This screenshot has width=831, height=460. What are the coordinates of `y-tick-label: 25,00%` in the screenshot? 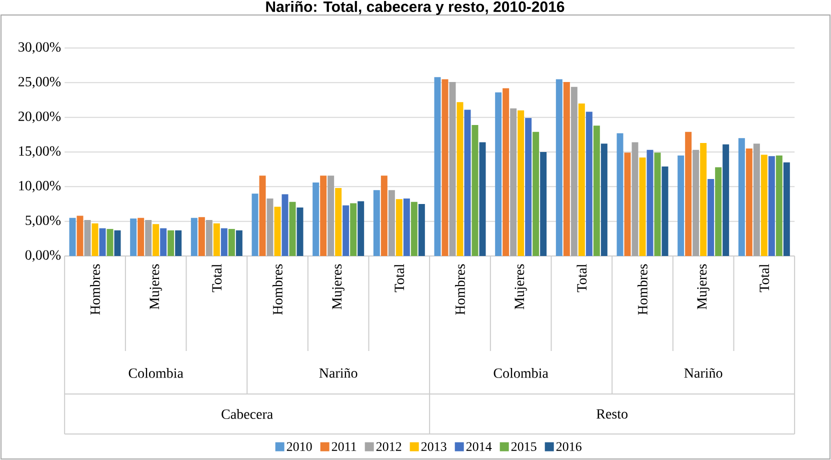 It's located at (39, 82).